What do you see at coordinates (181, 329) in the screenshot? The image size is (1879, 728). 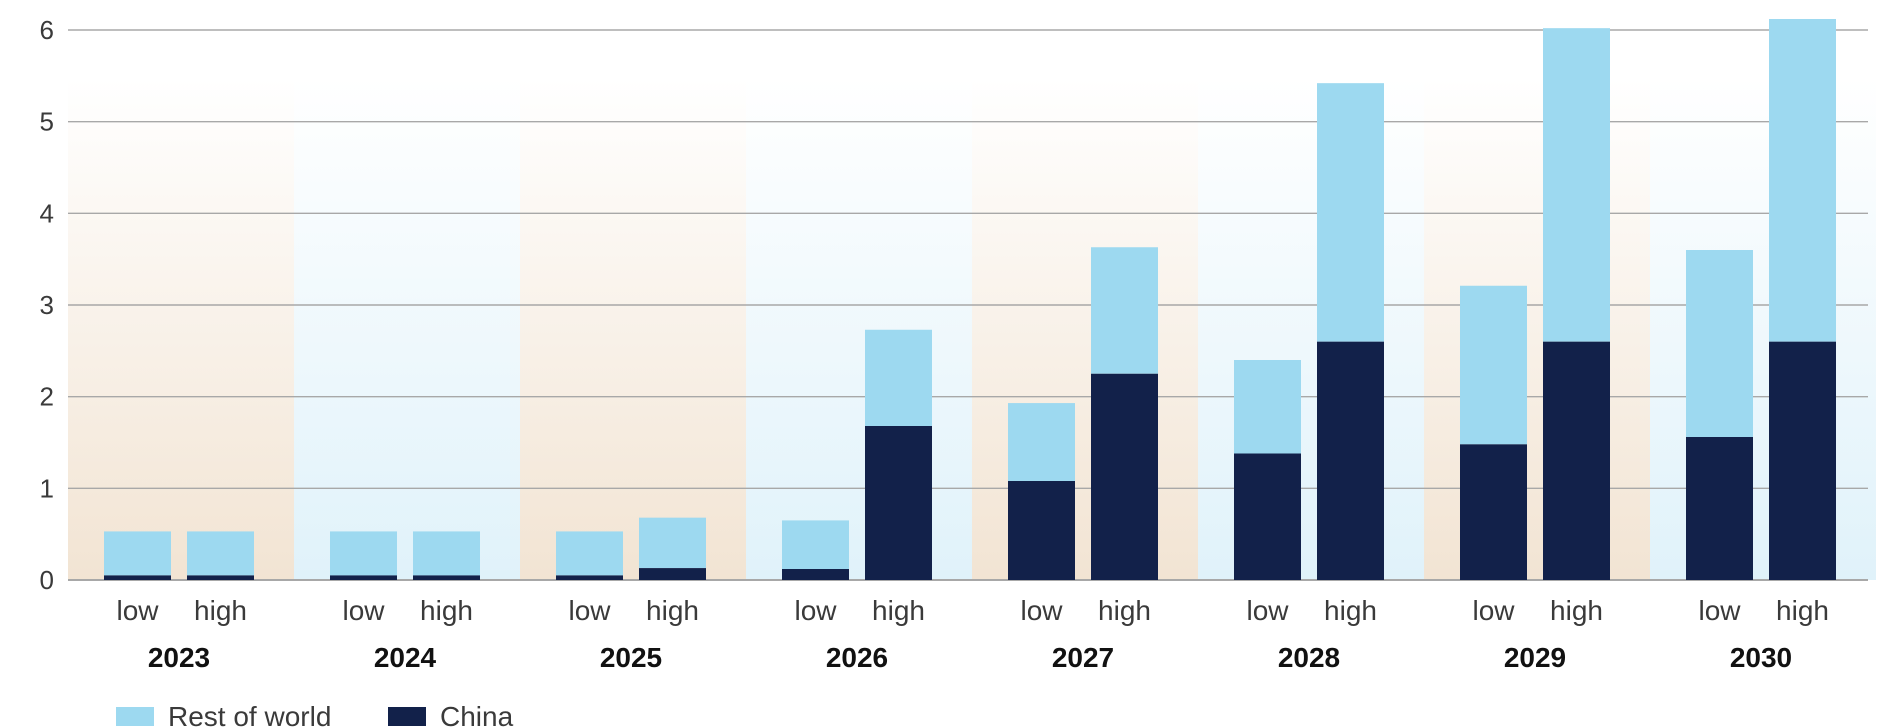 I see `year-band-2023` at bounding box center [181, 329].